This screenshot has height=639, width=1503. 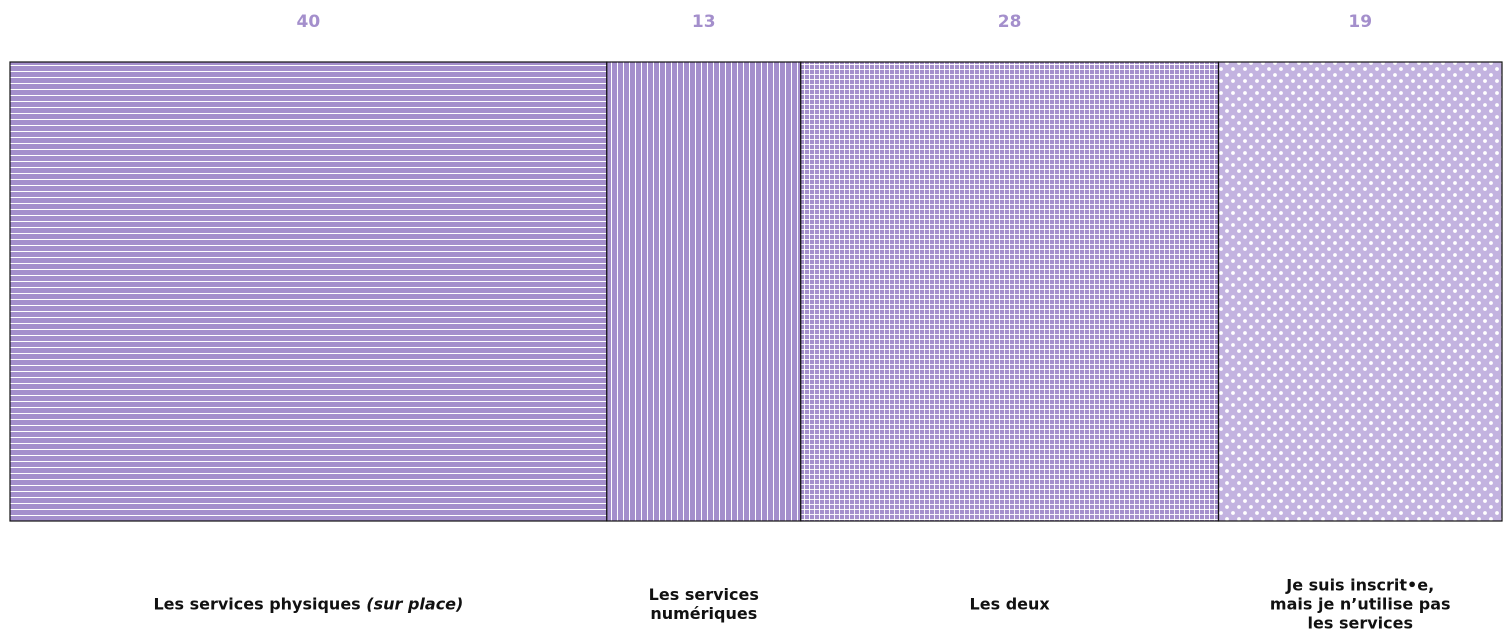 What do you see at coordinates (1360, 22) in the screenshot?
I see `value-label: 19` at bounding box center [1360, 22].